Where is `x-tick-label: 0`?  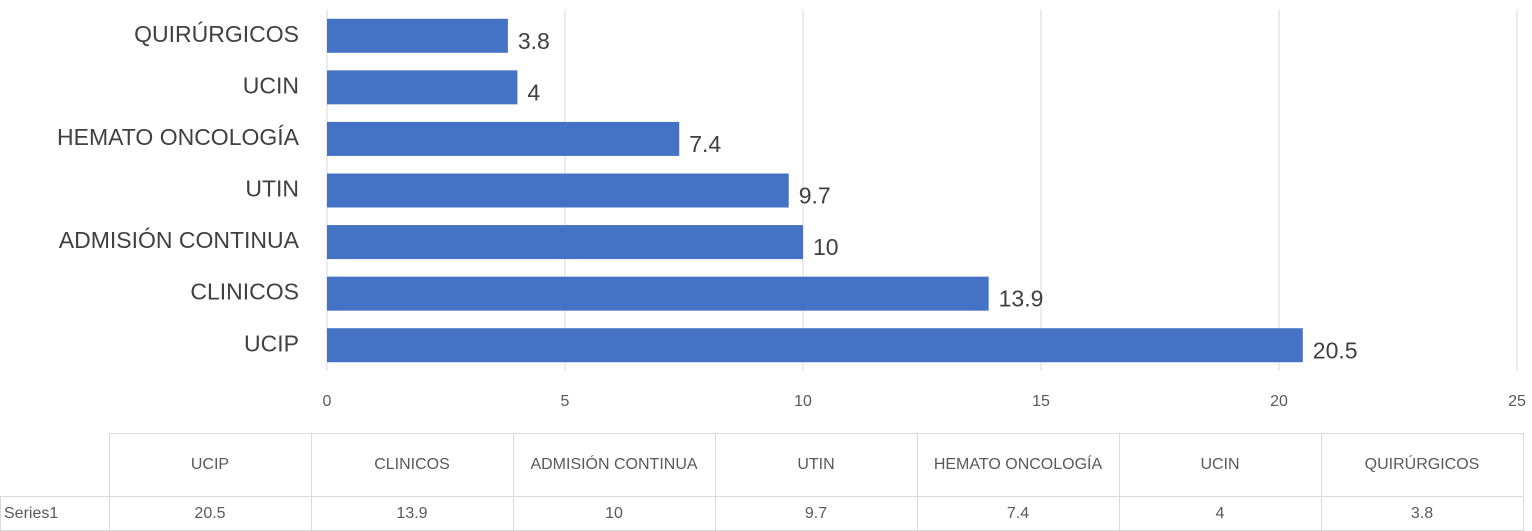
x-tick-label: 0 is located at coordinates (327, 401).